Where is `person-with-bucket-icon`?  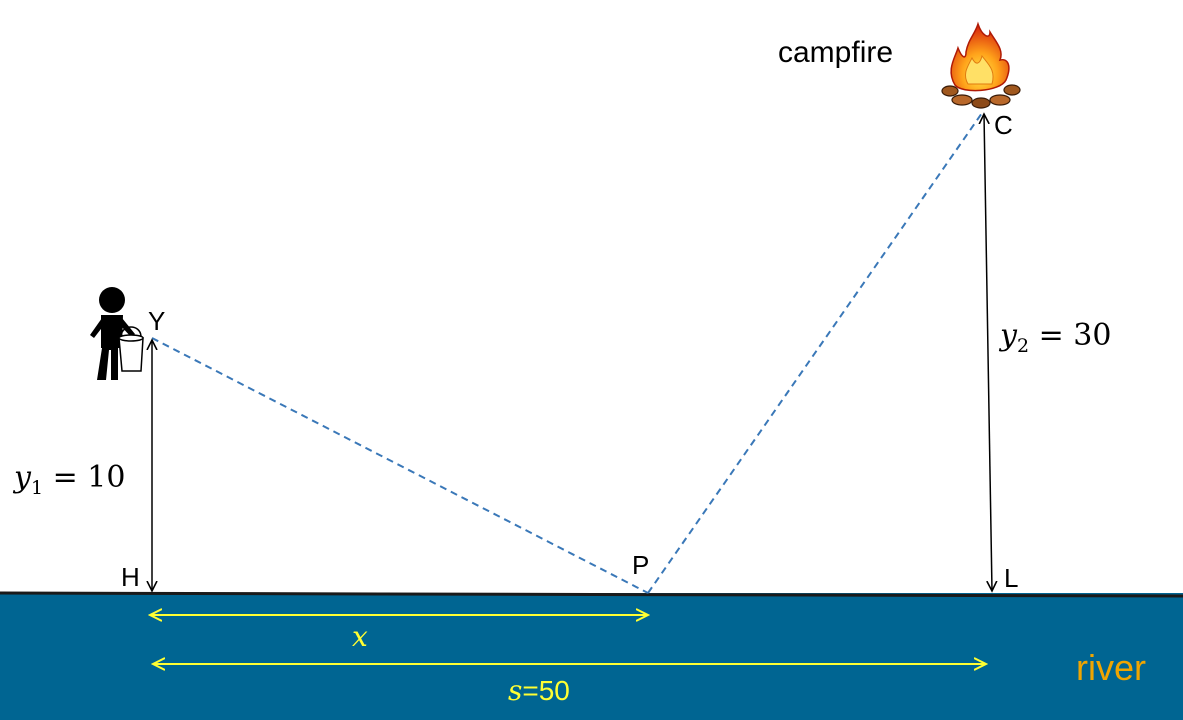
person-with-bucket-icon is located at coordinates (117, 333).